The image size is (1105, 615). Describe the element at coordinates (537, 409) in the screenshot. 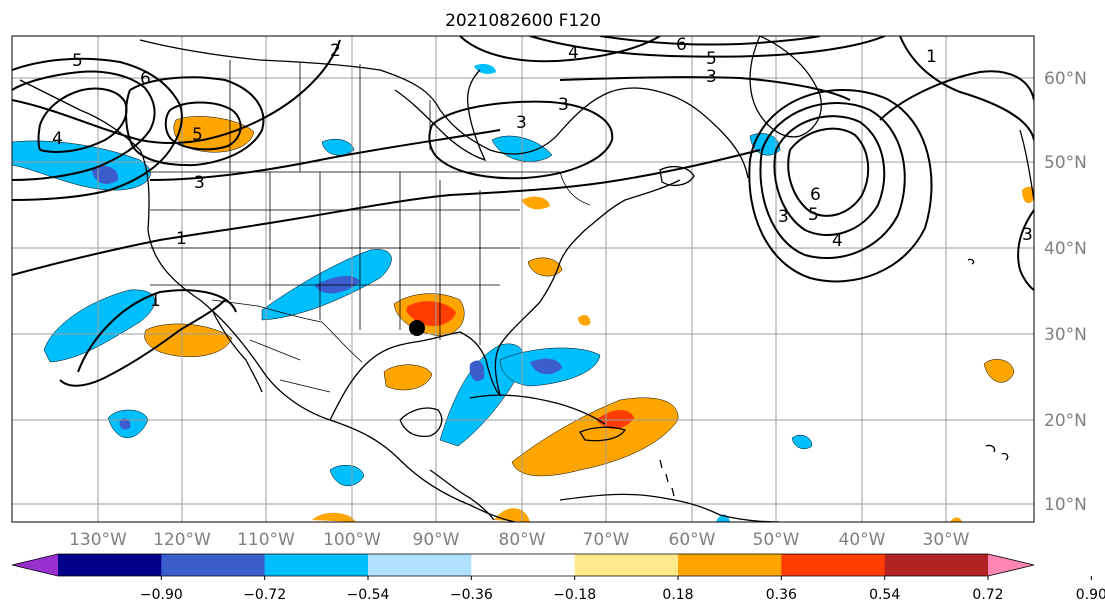

I see `coastline-cuba` at that location.